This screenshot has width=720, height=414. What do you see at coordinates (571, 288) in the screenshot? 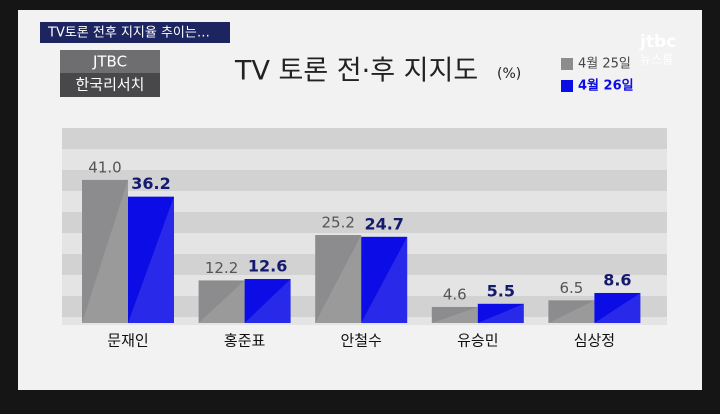
I see `value-label: 6.5` at bounding box center [571, 288].